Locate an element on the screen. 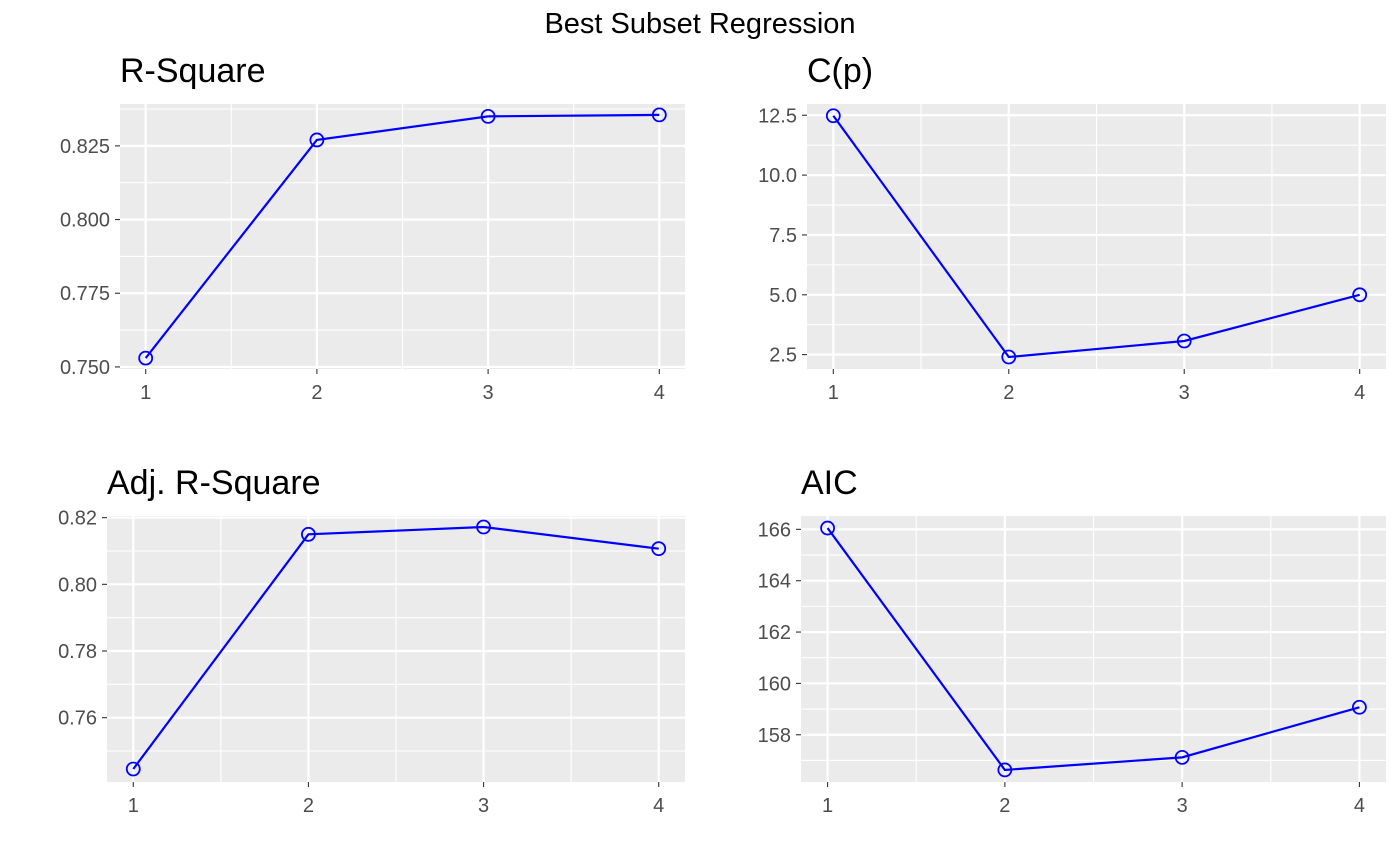  cp-x-tick-label: 2 is located at coordinates (1008, 393).